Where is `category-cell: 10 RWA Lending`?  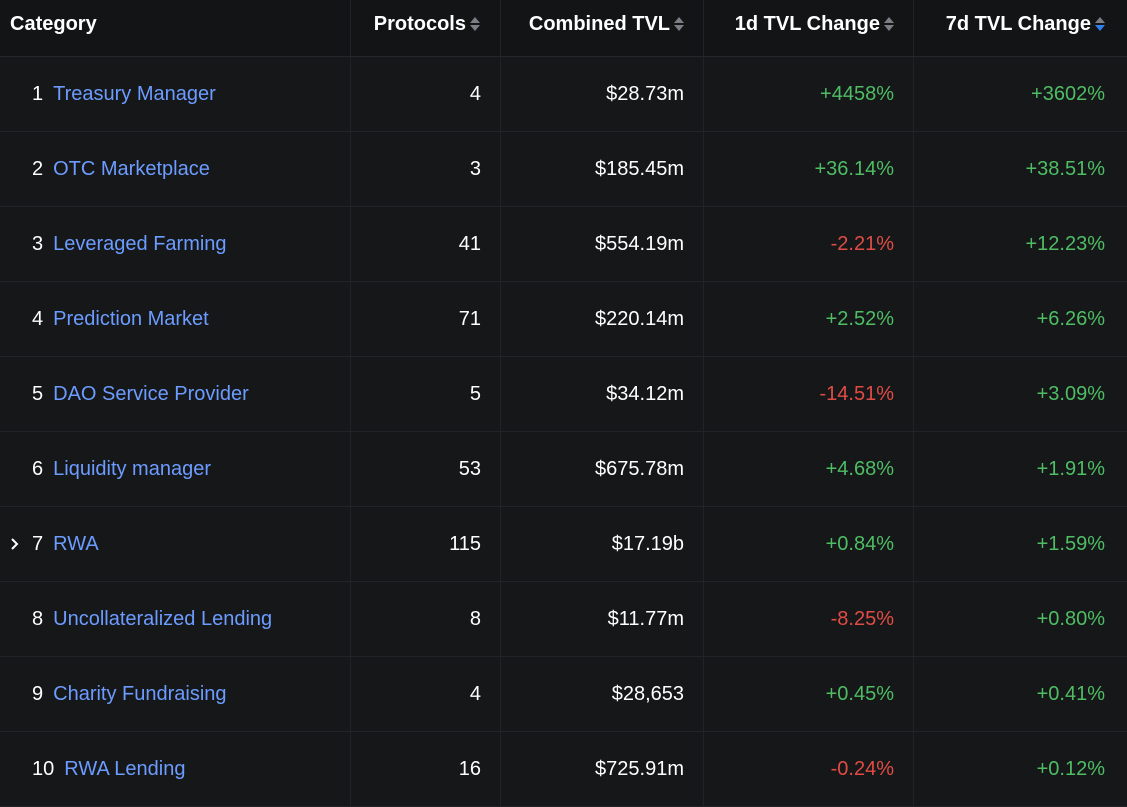
category-cell: 10 RWA Lending is located at coordinates (175, 769).